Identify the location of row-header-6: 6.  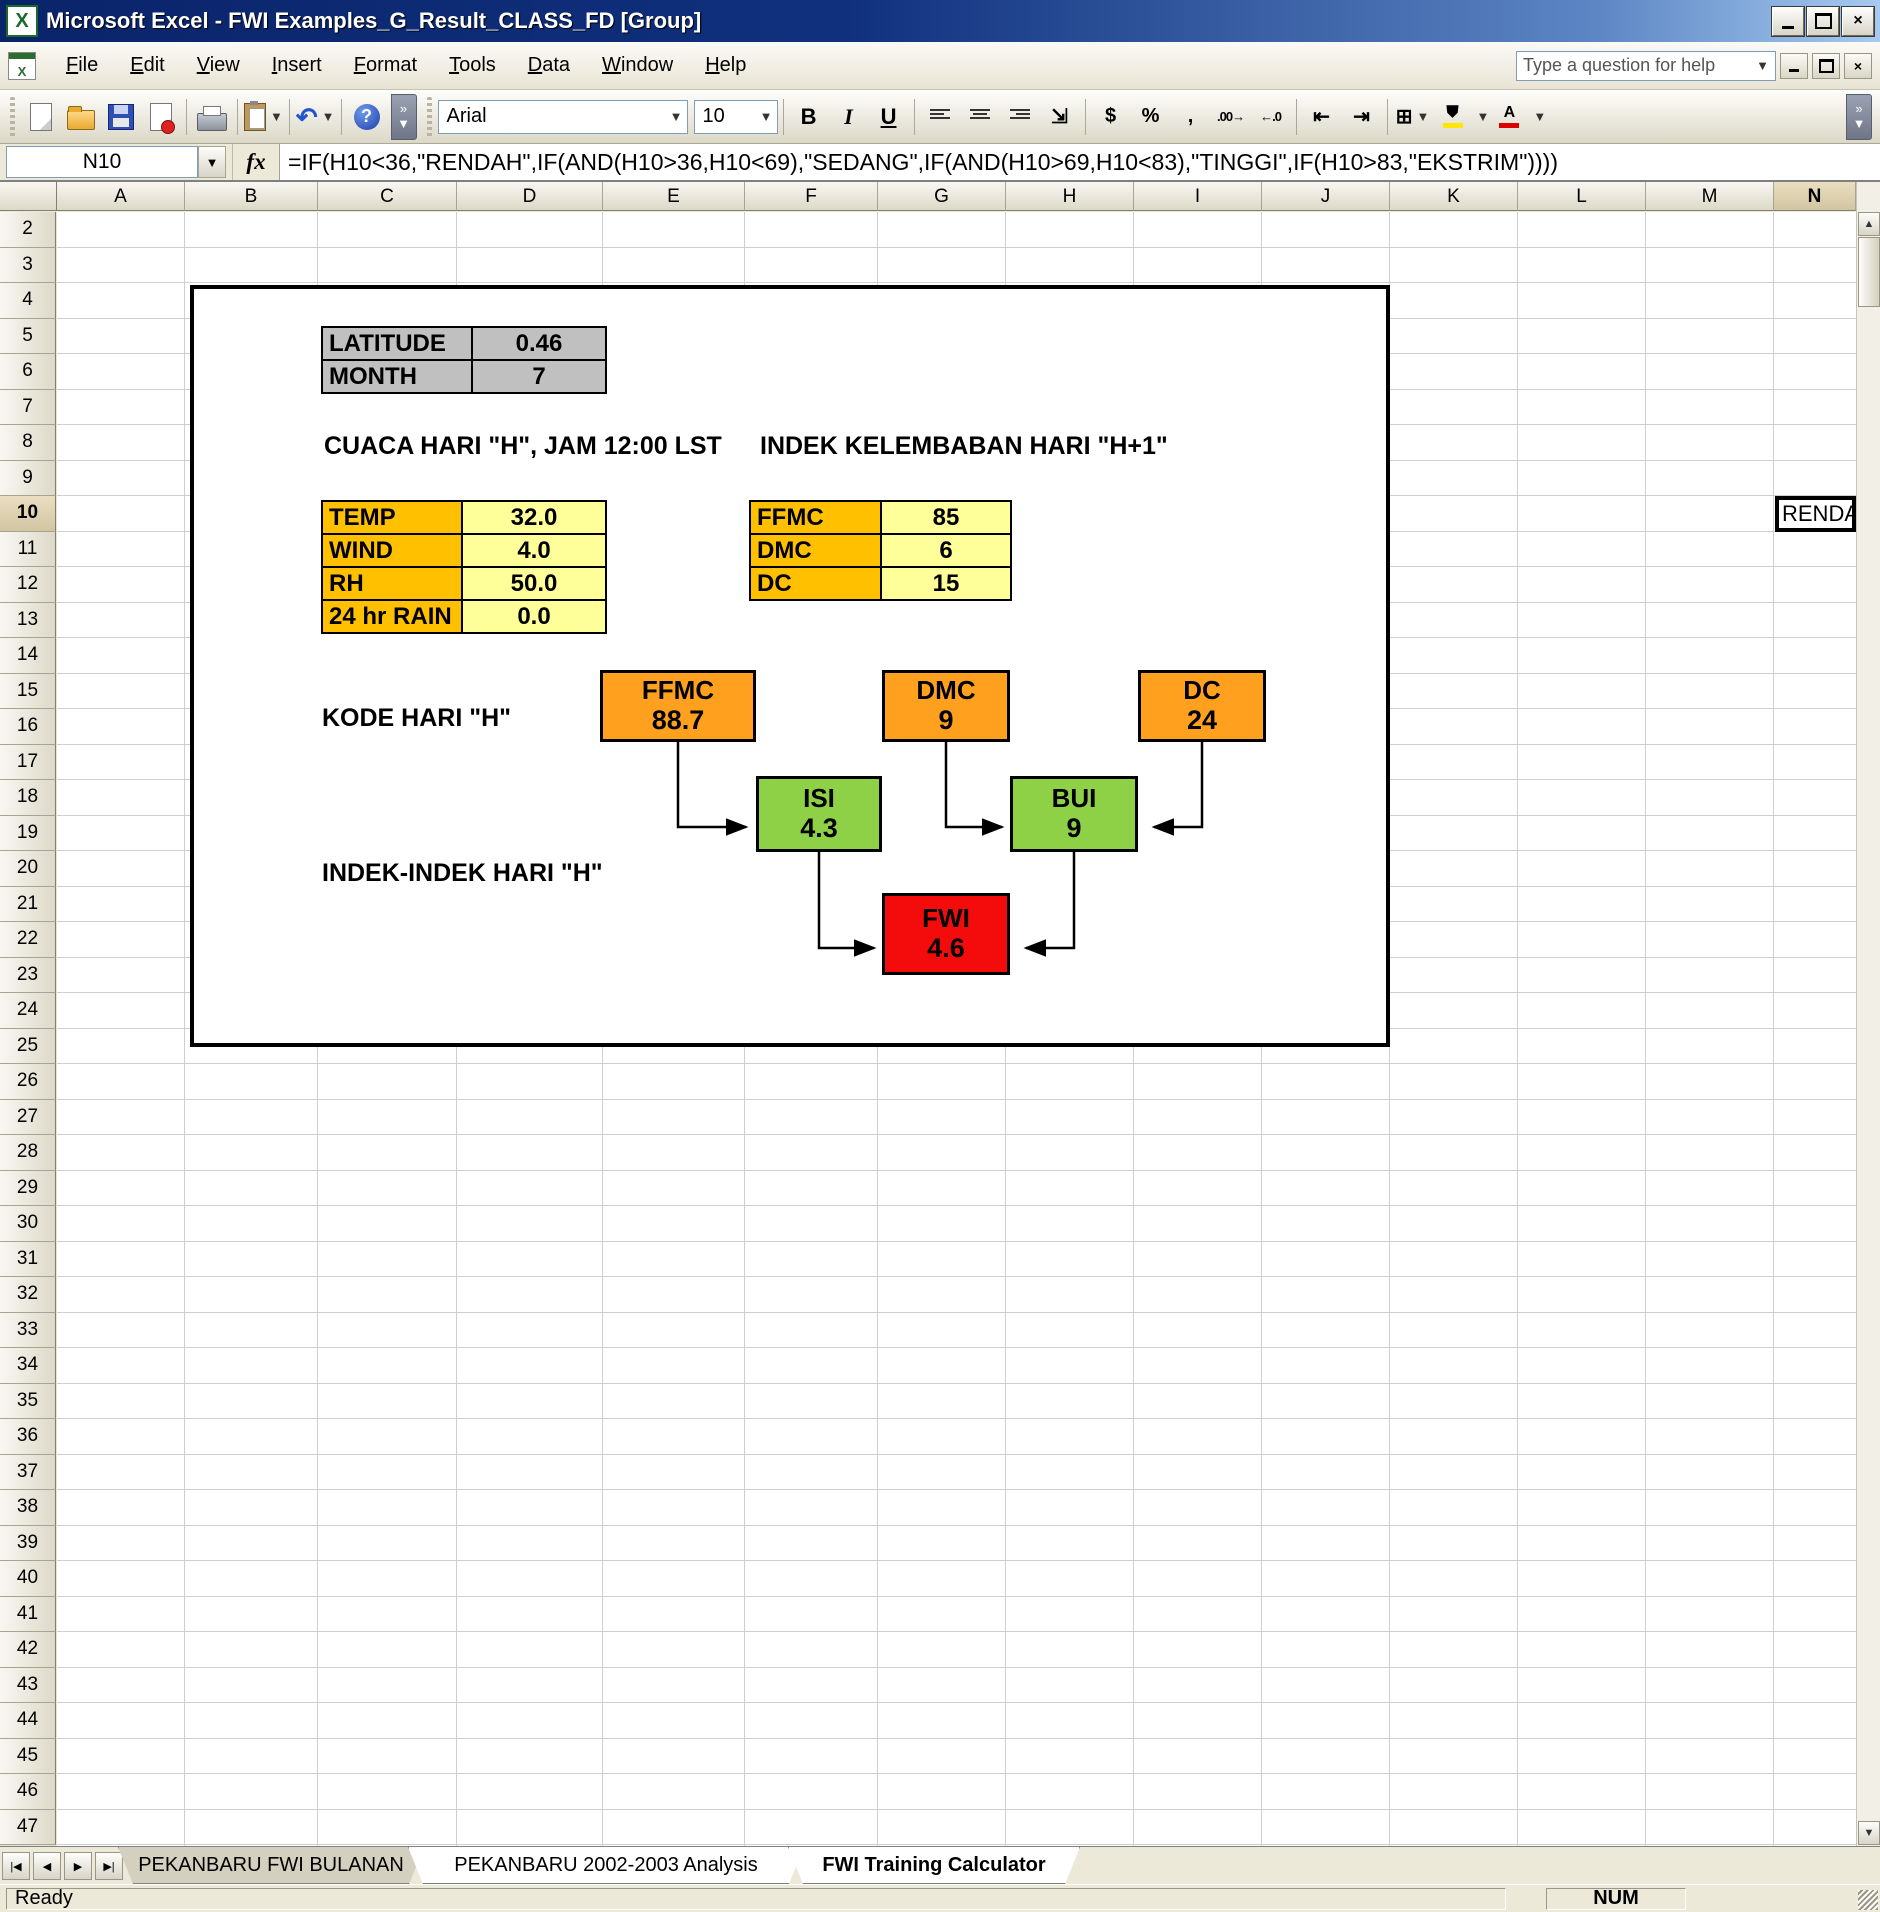
(28, 372).